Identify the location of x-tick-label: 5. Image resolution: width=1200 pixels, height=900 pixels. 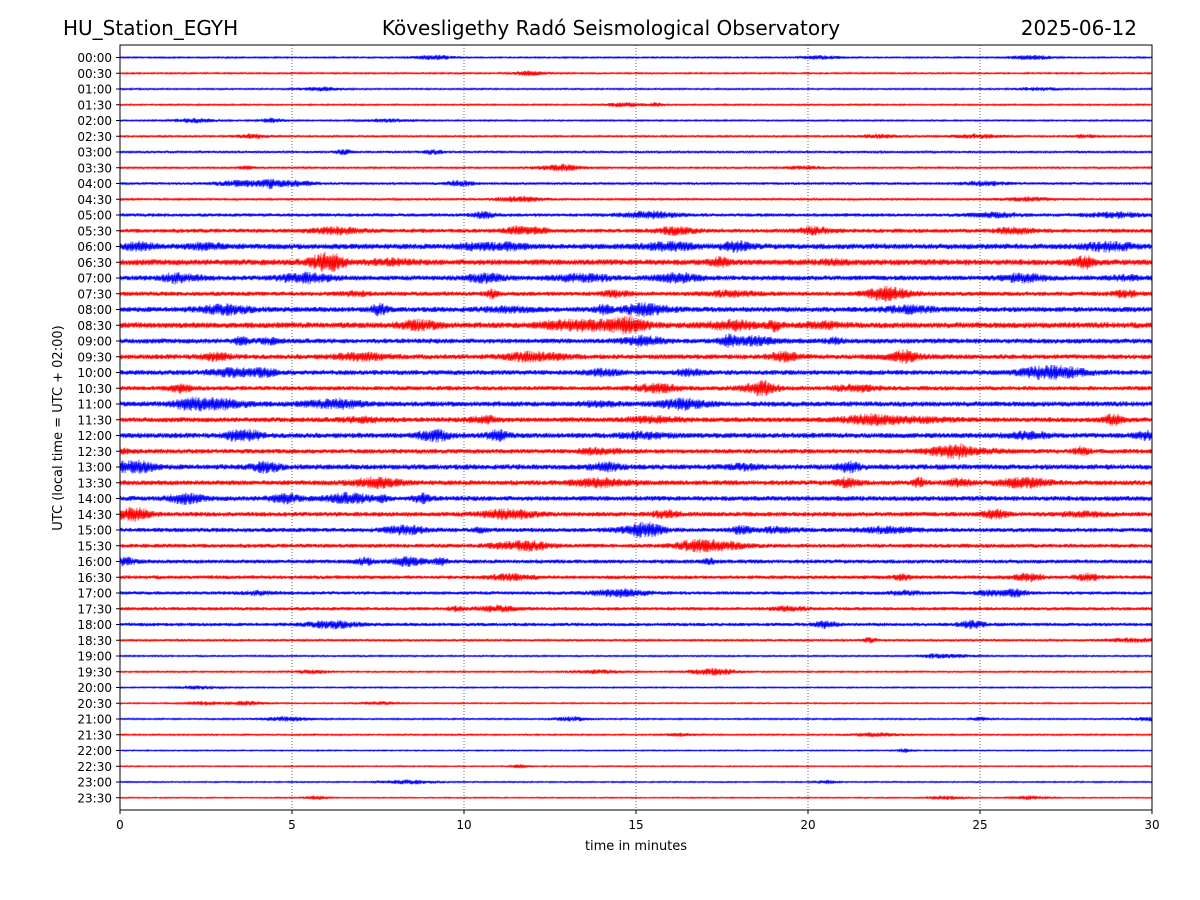
(292, 825).